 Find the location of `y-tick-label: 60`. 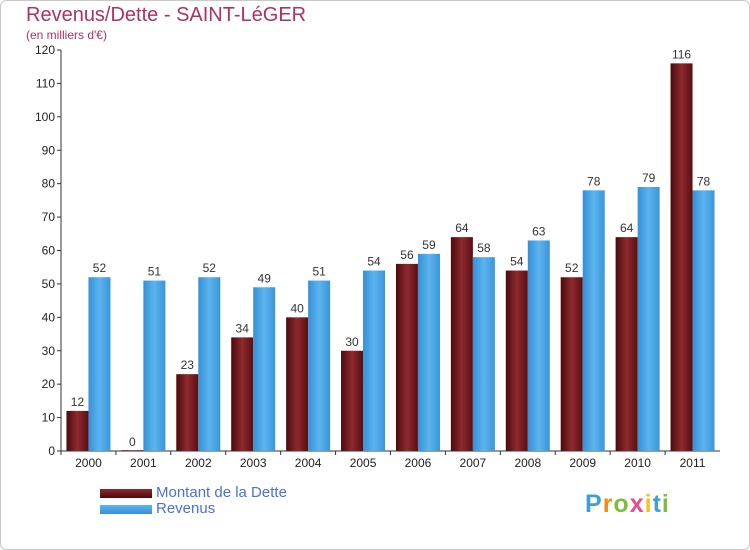

y-tick-label: 60 is located at coordinates (49, 251).